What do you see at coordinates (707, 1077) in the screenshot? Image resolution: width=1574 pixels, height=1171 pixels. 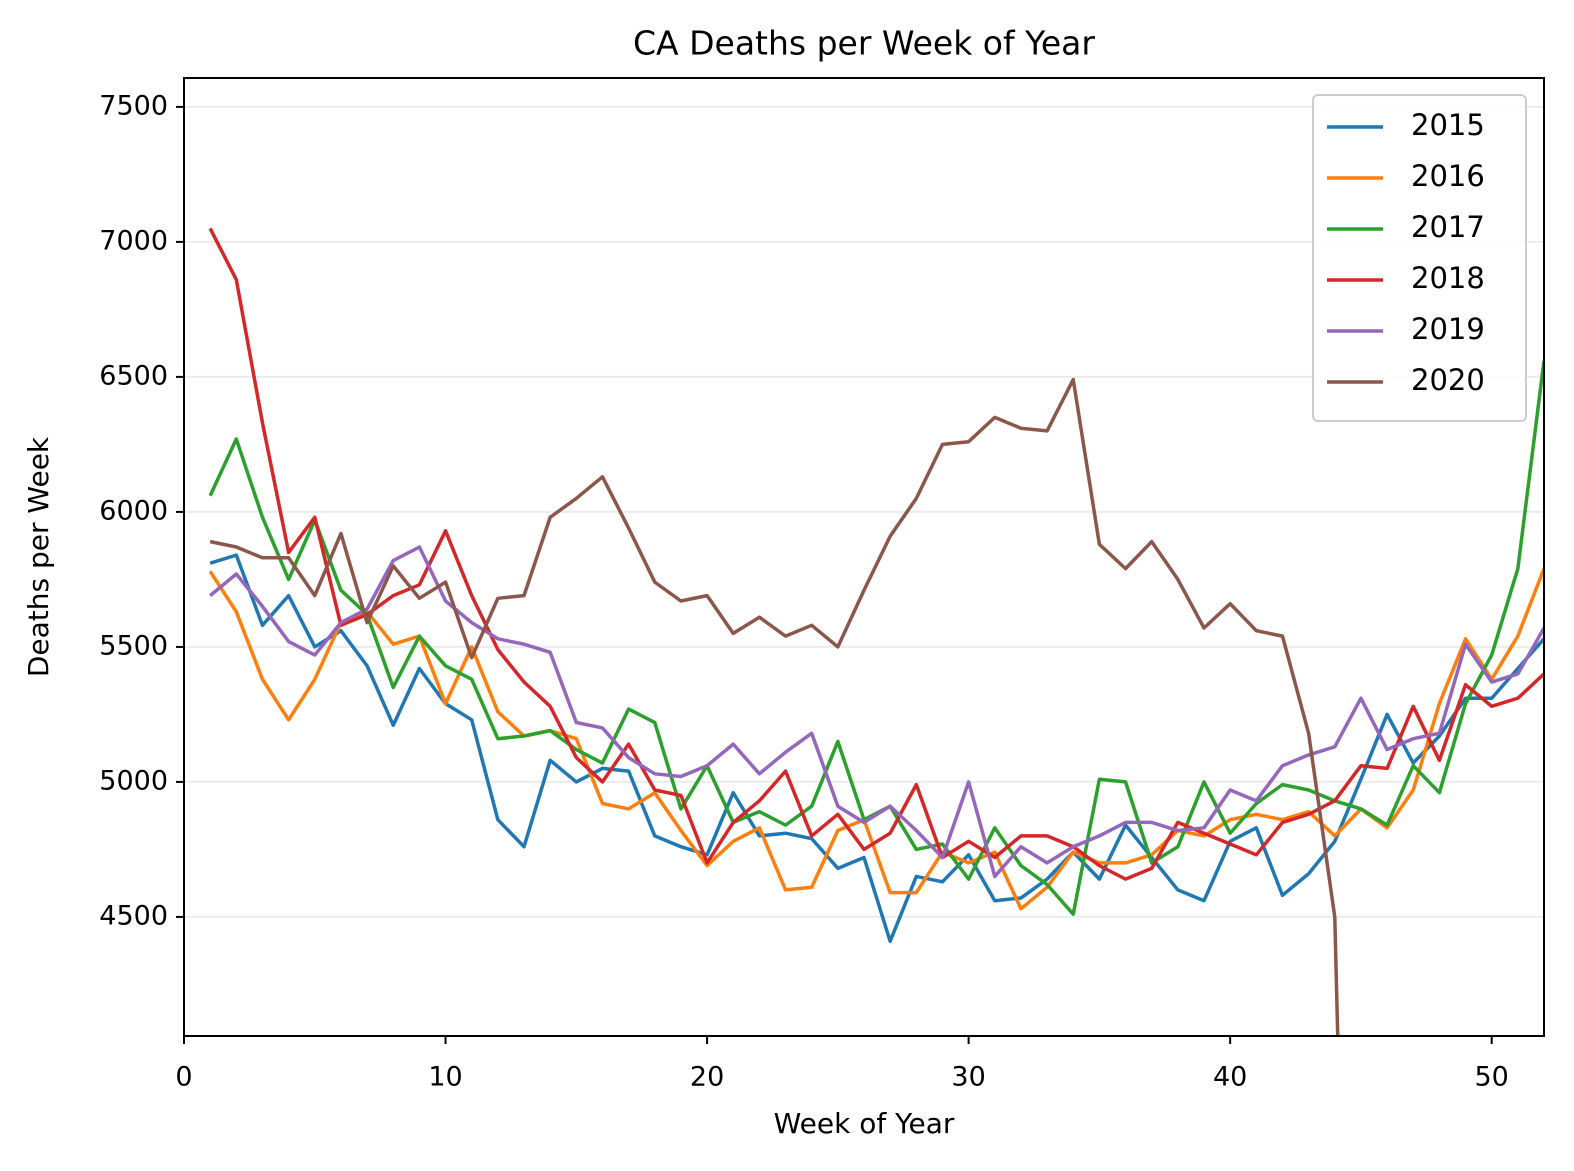 I see `x-tick-label: 20` at bounding box center [707, 1077].